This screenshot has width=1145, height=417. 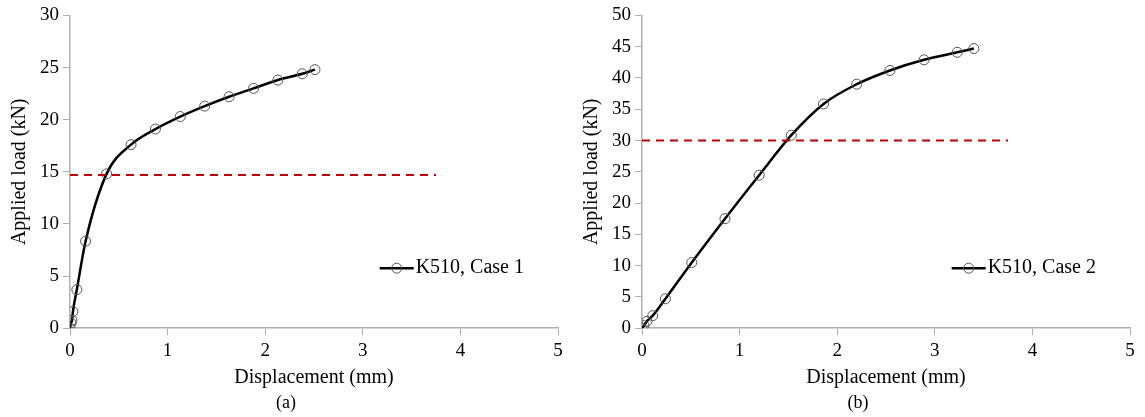 What do you see at coordinates (470, 266) in the screenshot?
I see `legend-label: K510, Case 1` at bounding box center [470, 266].